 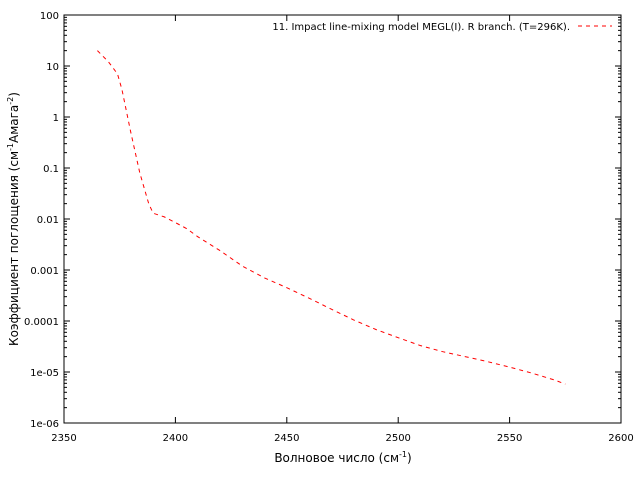 What do you see at coordinates (44, 424) in the screenshot?
I see `y-tick-label: 1e-06` at bounding box center [44, 424].